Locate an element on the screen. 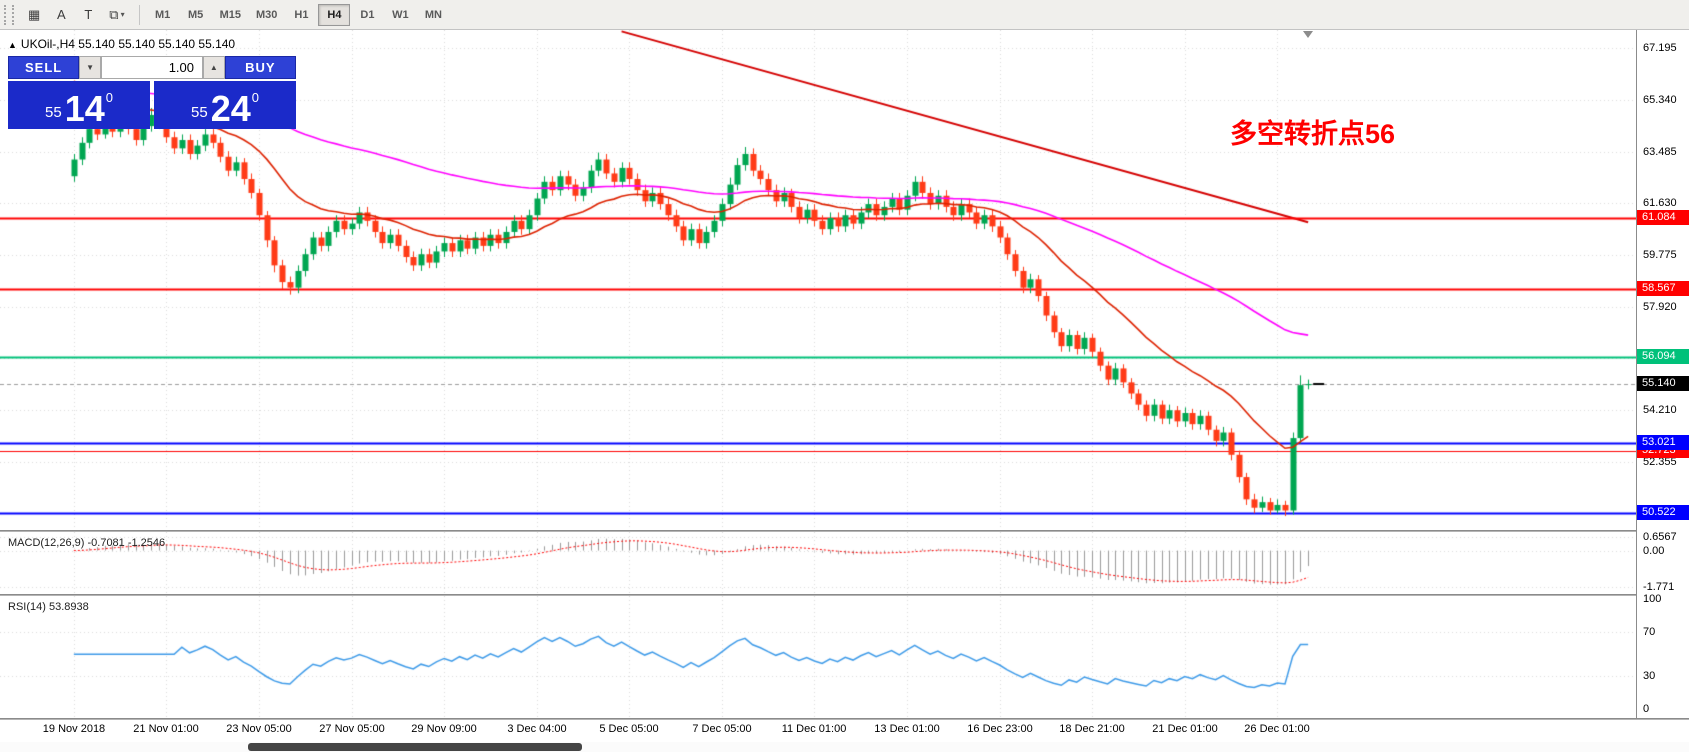  level-price-badge: 58.567 is located at coordinates (1663, 288).